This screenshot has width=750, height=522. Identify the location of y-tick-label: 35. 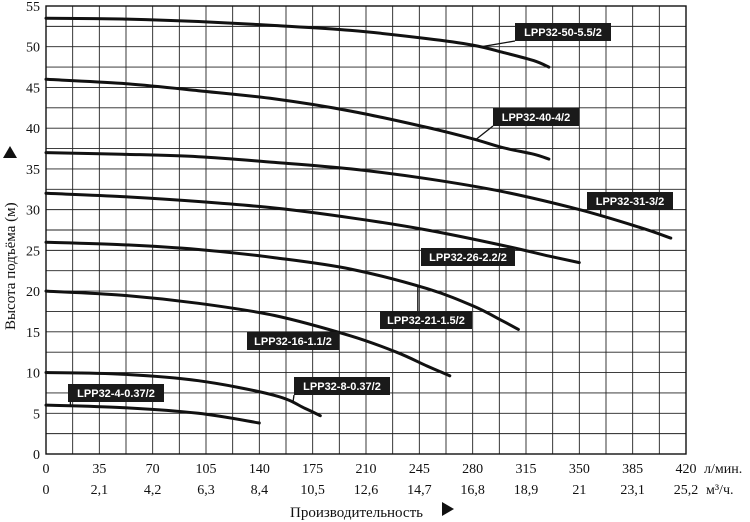
(33, 170).